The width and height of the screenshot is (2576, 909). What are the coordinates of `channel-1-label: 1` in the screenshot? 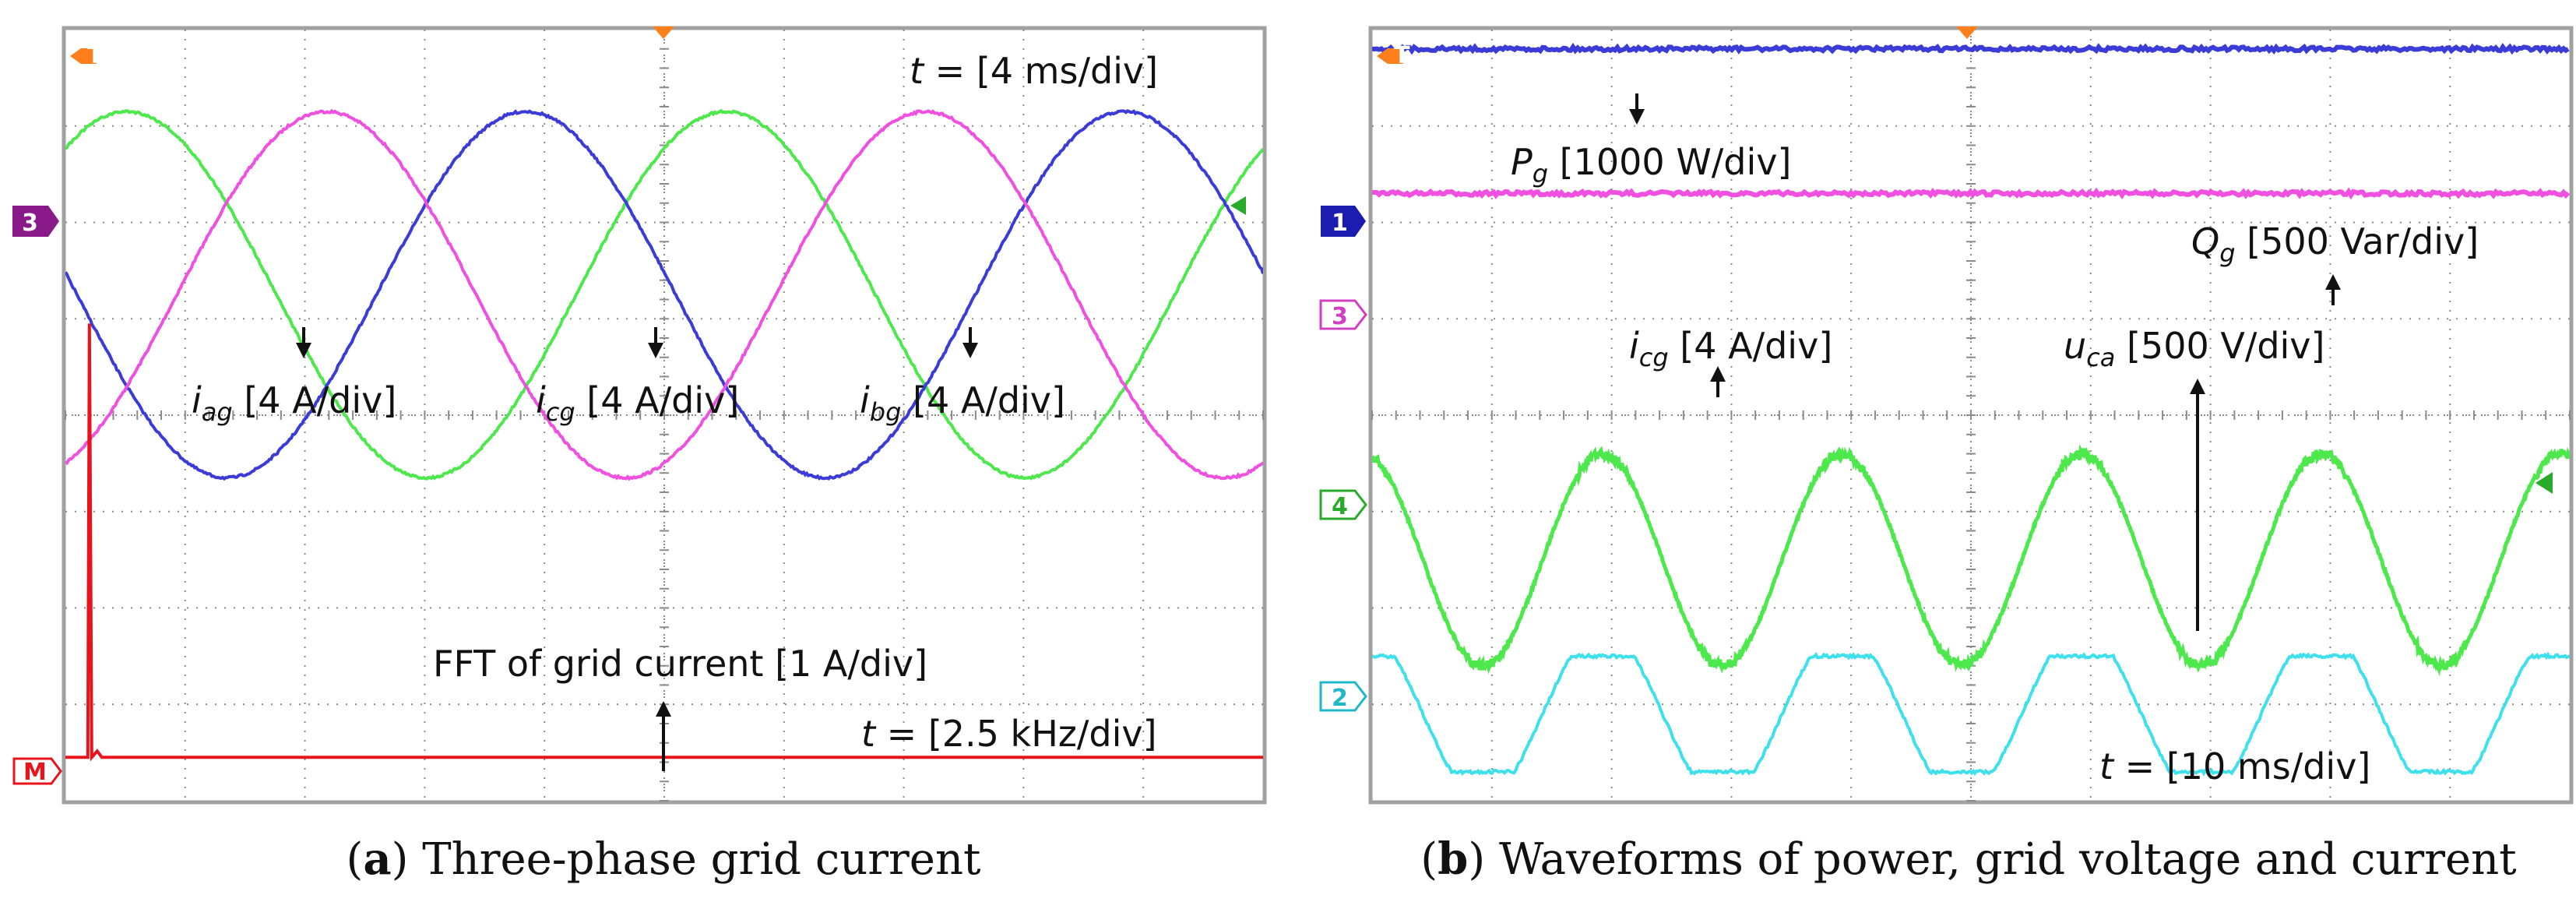 It's located at (1340, 223).